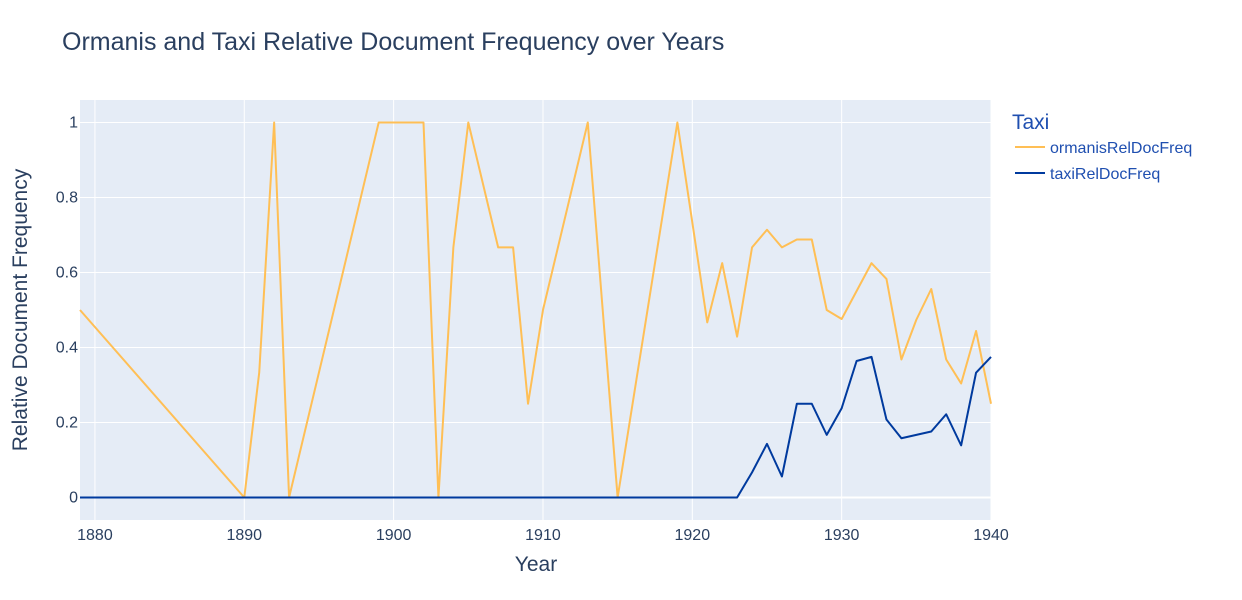  I want to click on x-tick-label: 1890, so click(244, 535).